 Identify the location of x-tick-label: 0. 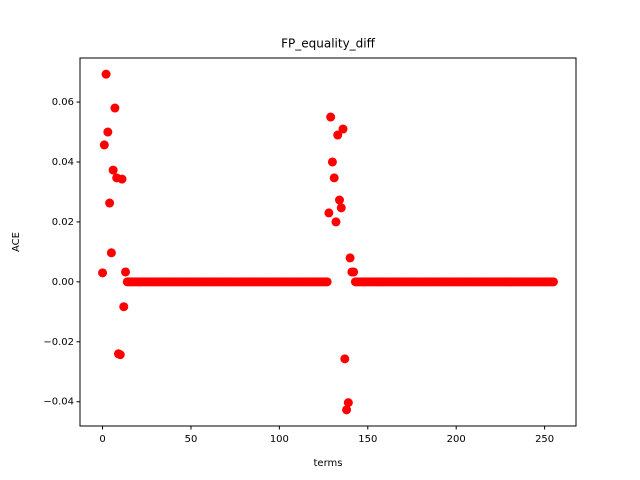
(102, 439).